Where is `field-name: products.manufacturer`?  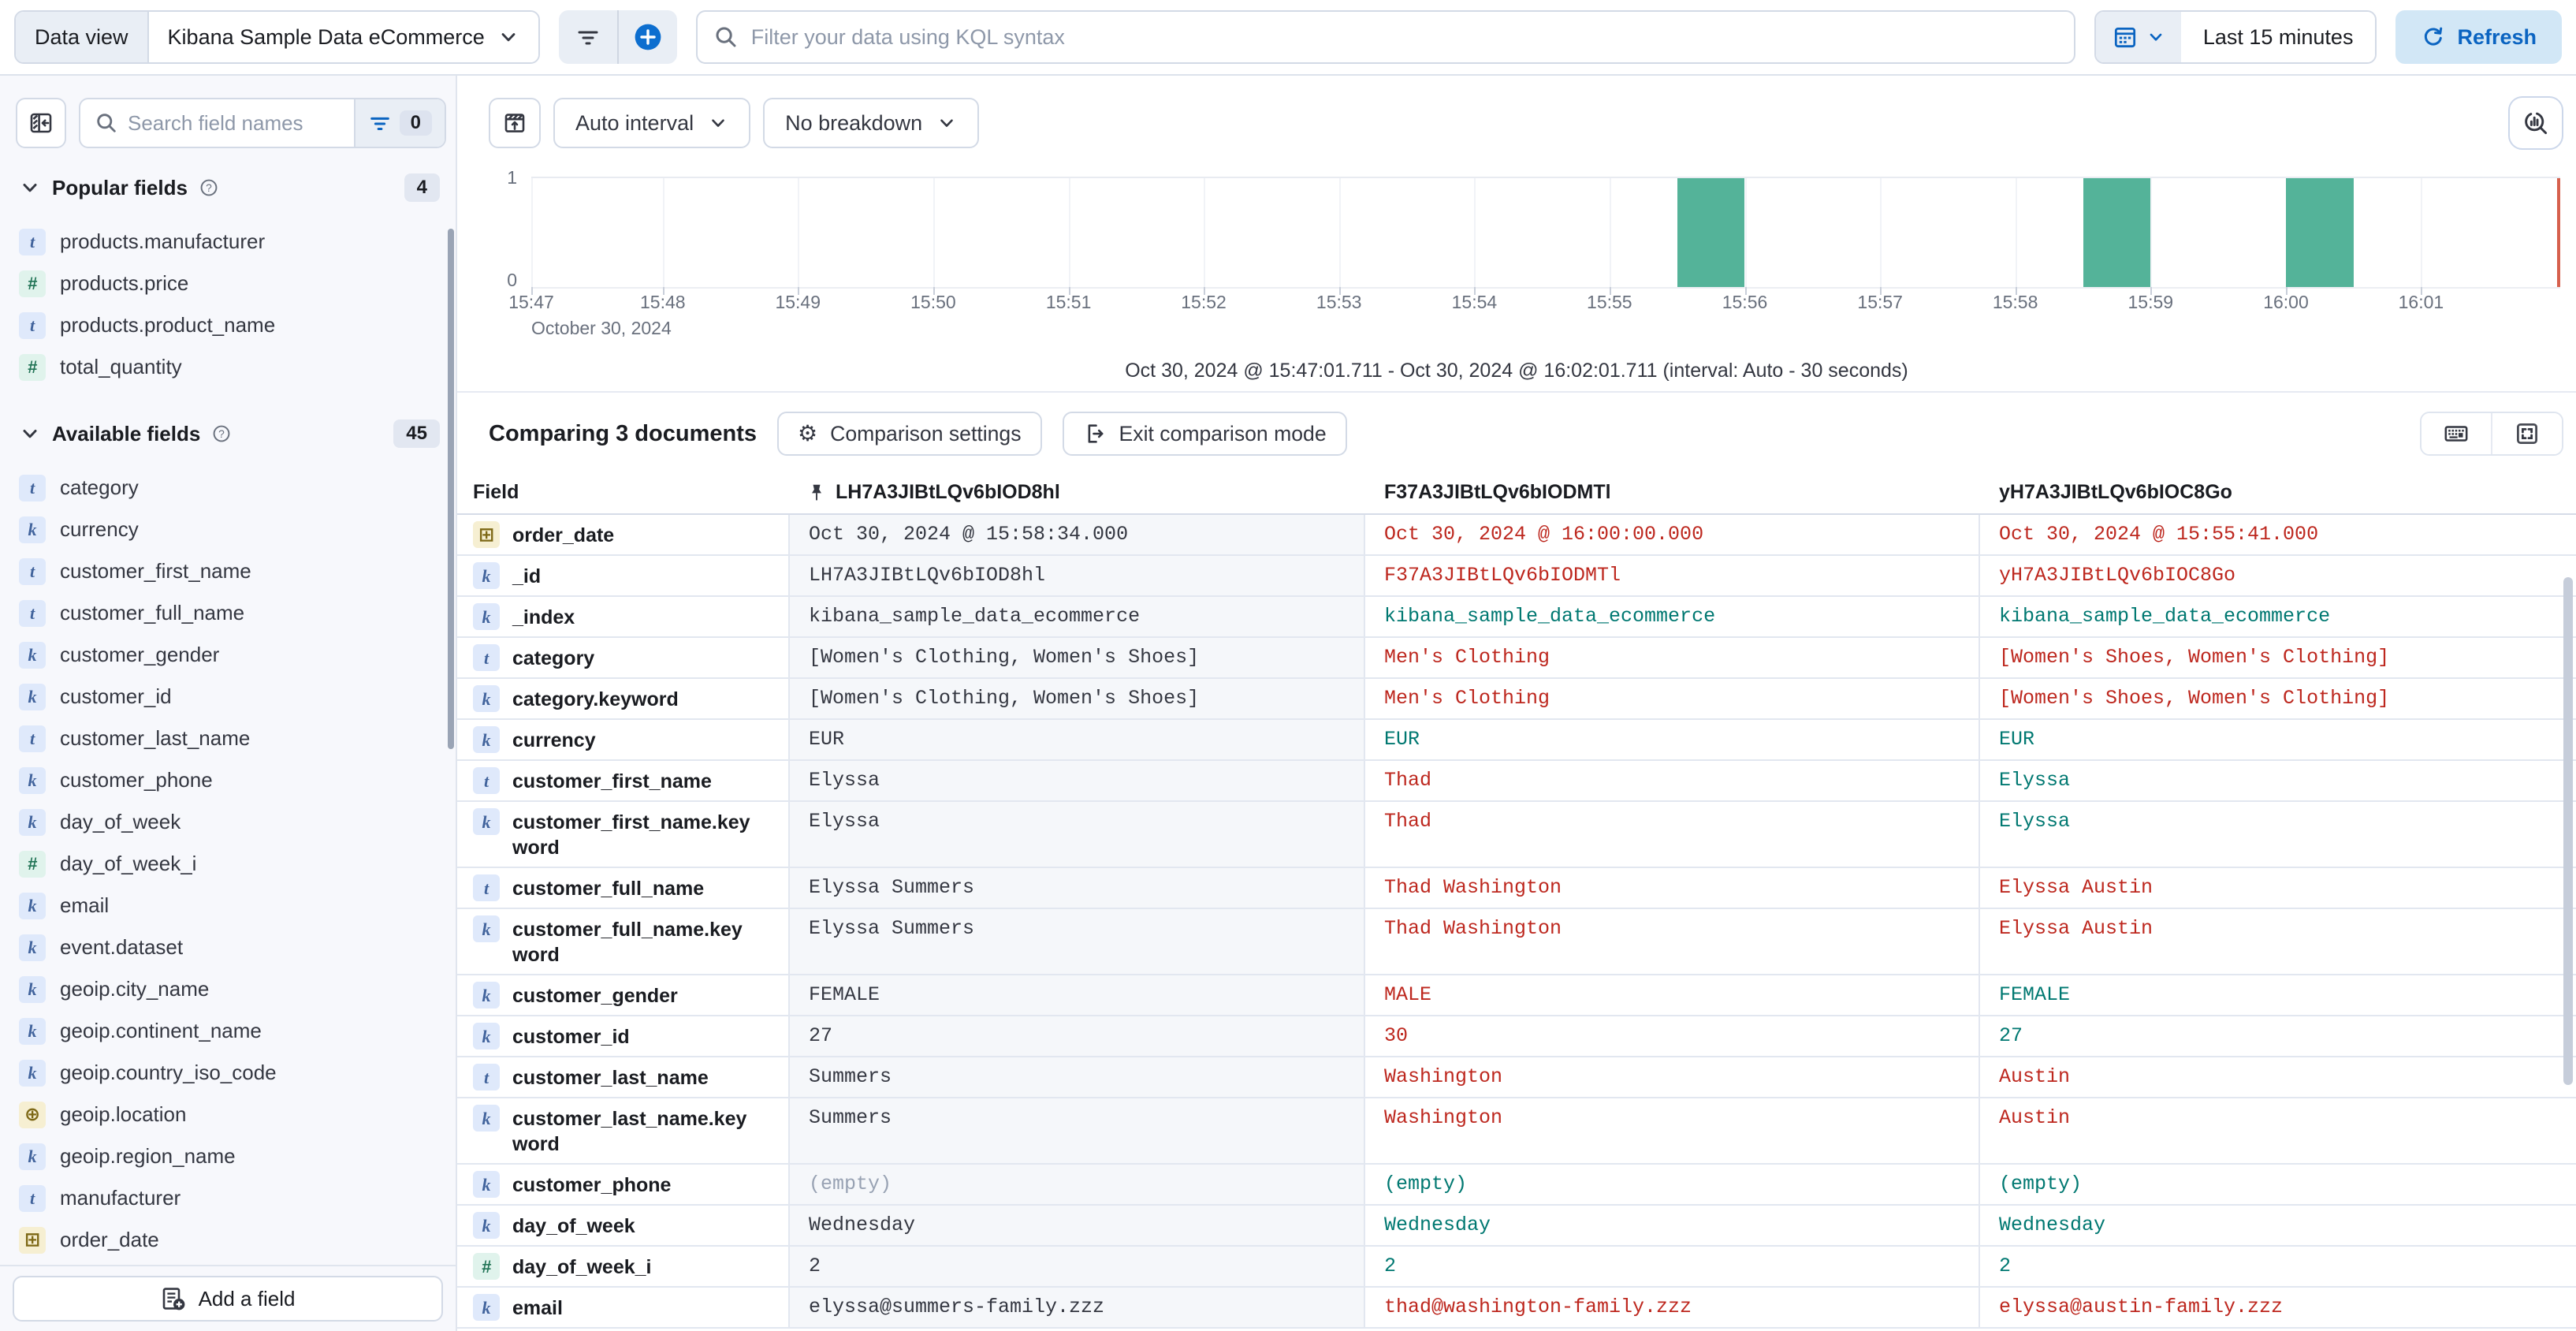
field-name: products.manufacturer is located at coordinates (163, 241).